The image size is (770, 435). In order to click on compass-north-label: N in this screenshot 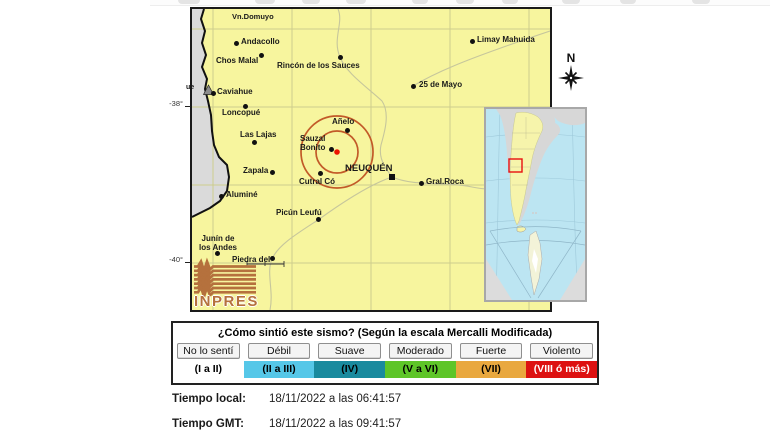, I will do `click(571, 58)`.